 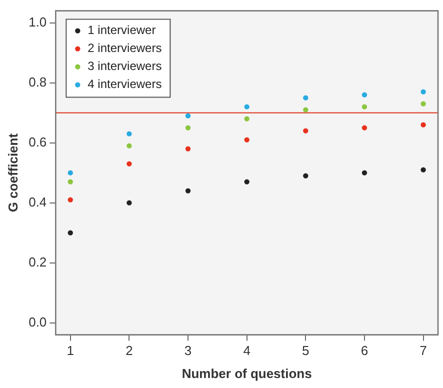 I want to click on x-tick-label: 5, so click(x=306, y=350).